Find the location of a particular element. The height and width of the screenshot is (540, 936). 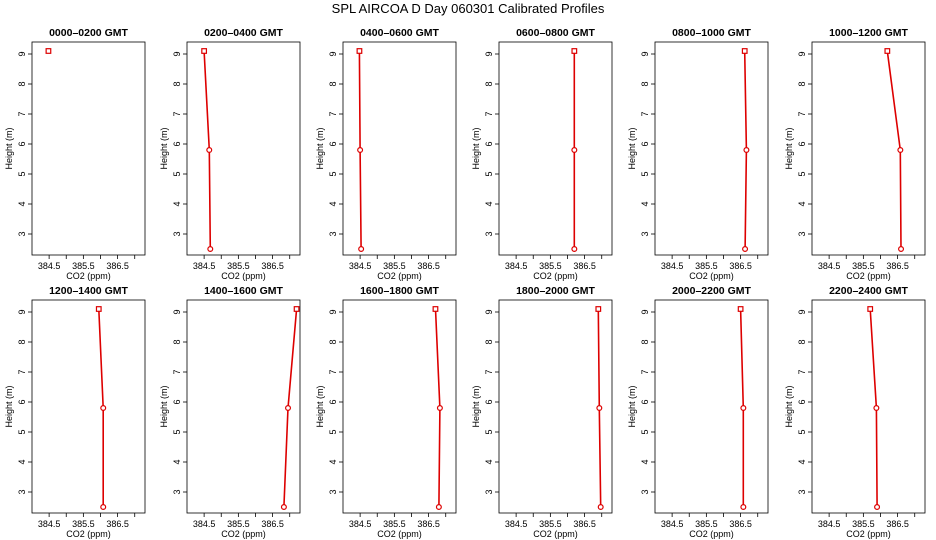

panel-title: 1400–1600 GMT is located at coordinates (243, 291).